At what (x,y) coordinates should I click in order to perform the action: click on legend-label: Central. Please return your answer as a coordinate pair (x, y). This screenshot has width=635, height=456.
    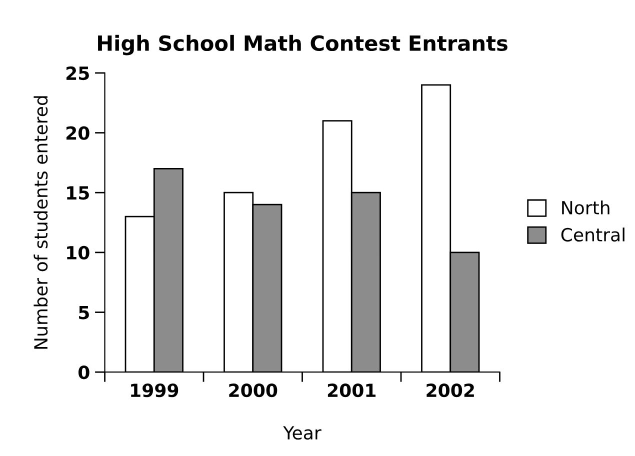
    Looking at the image, I should click on (592, 235).